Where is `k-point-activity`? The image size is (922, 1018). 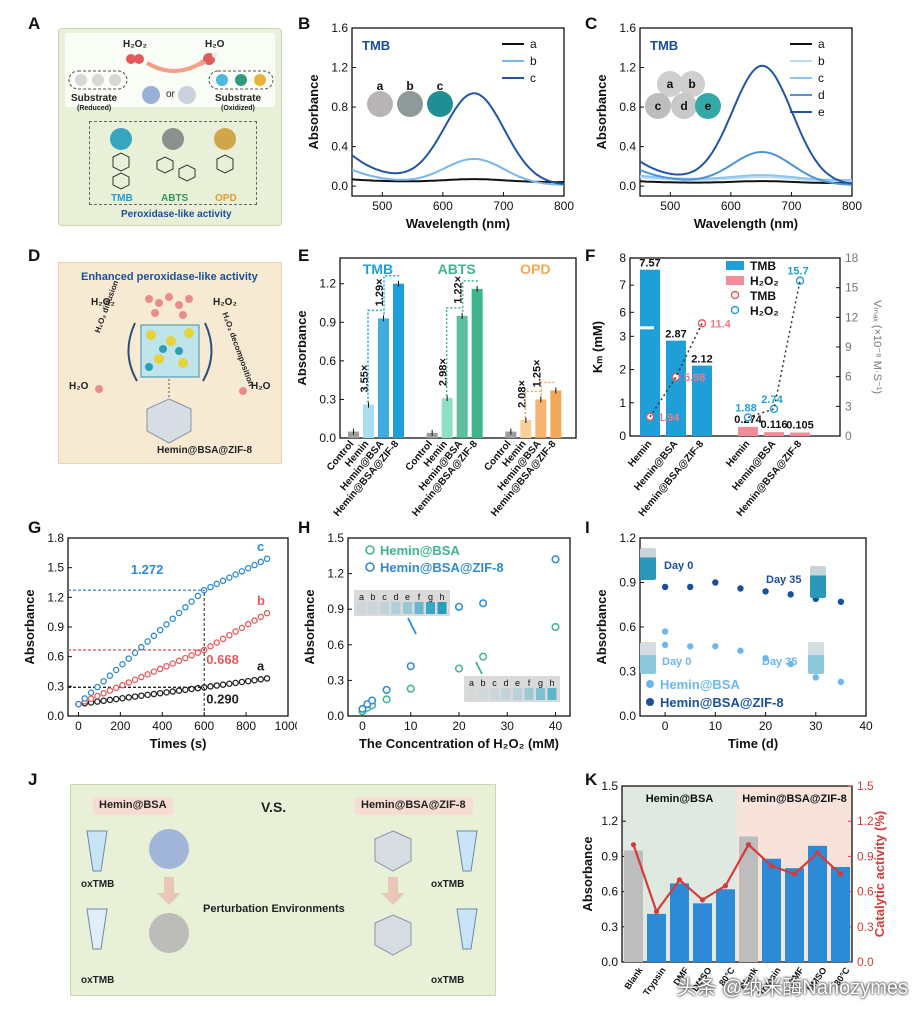
k-point-activity is located at coordinates (633, 845).